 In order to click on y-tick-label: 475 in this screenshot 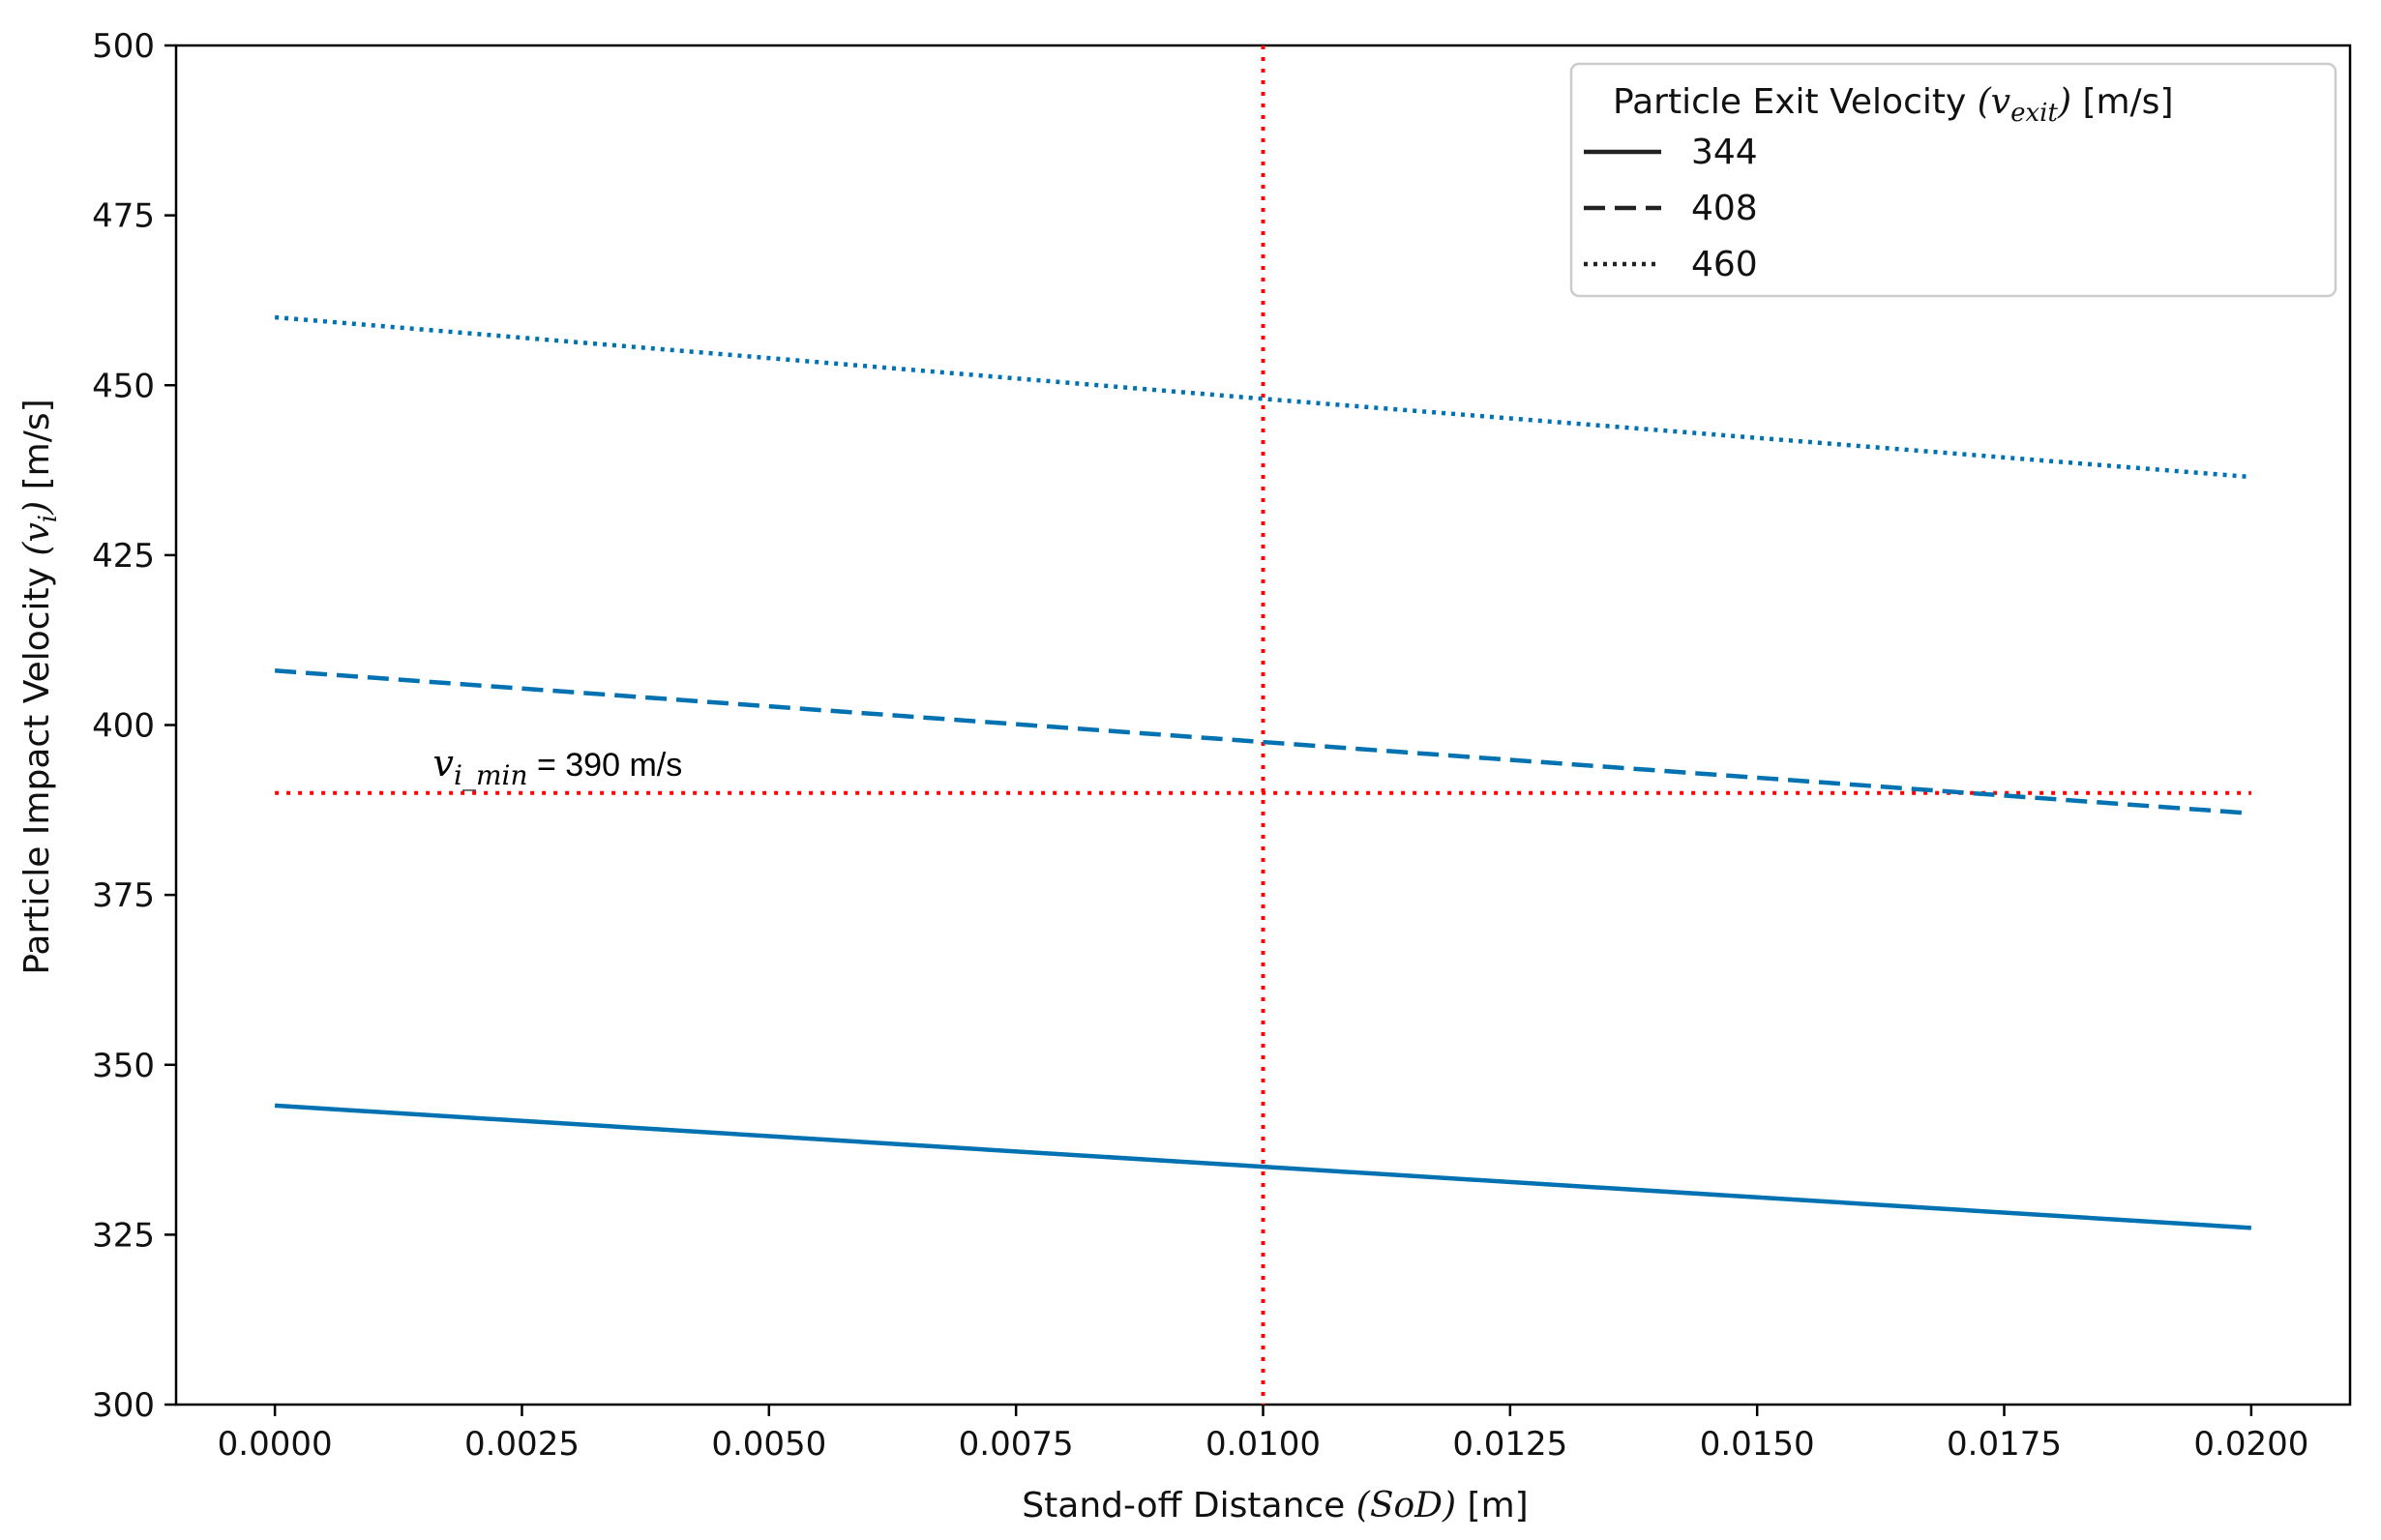, I will do `click(123, 216)`.